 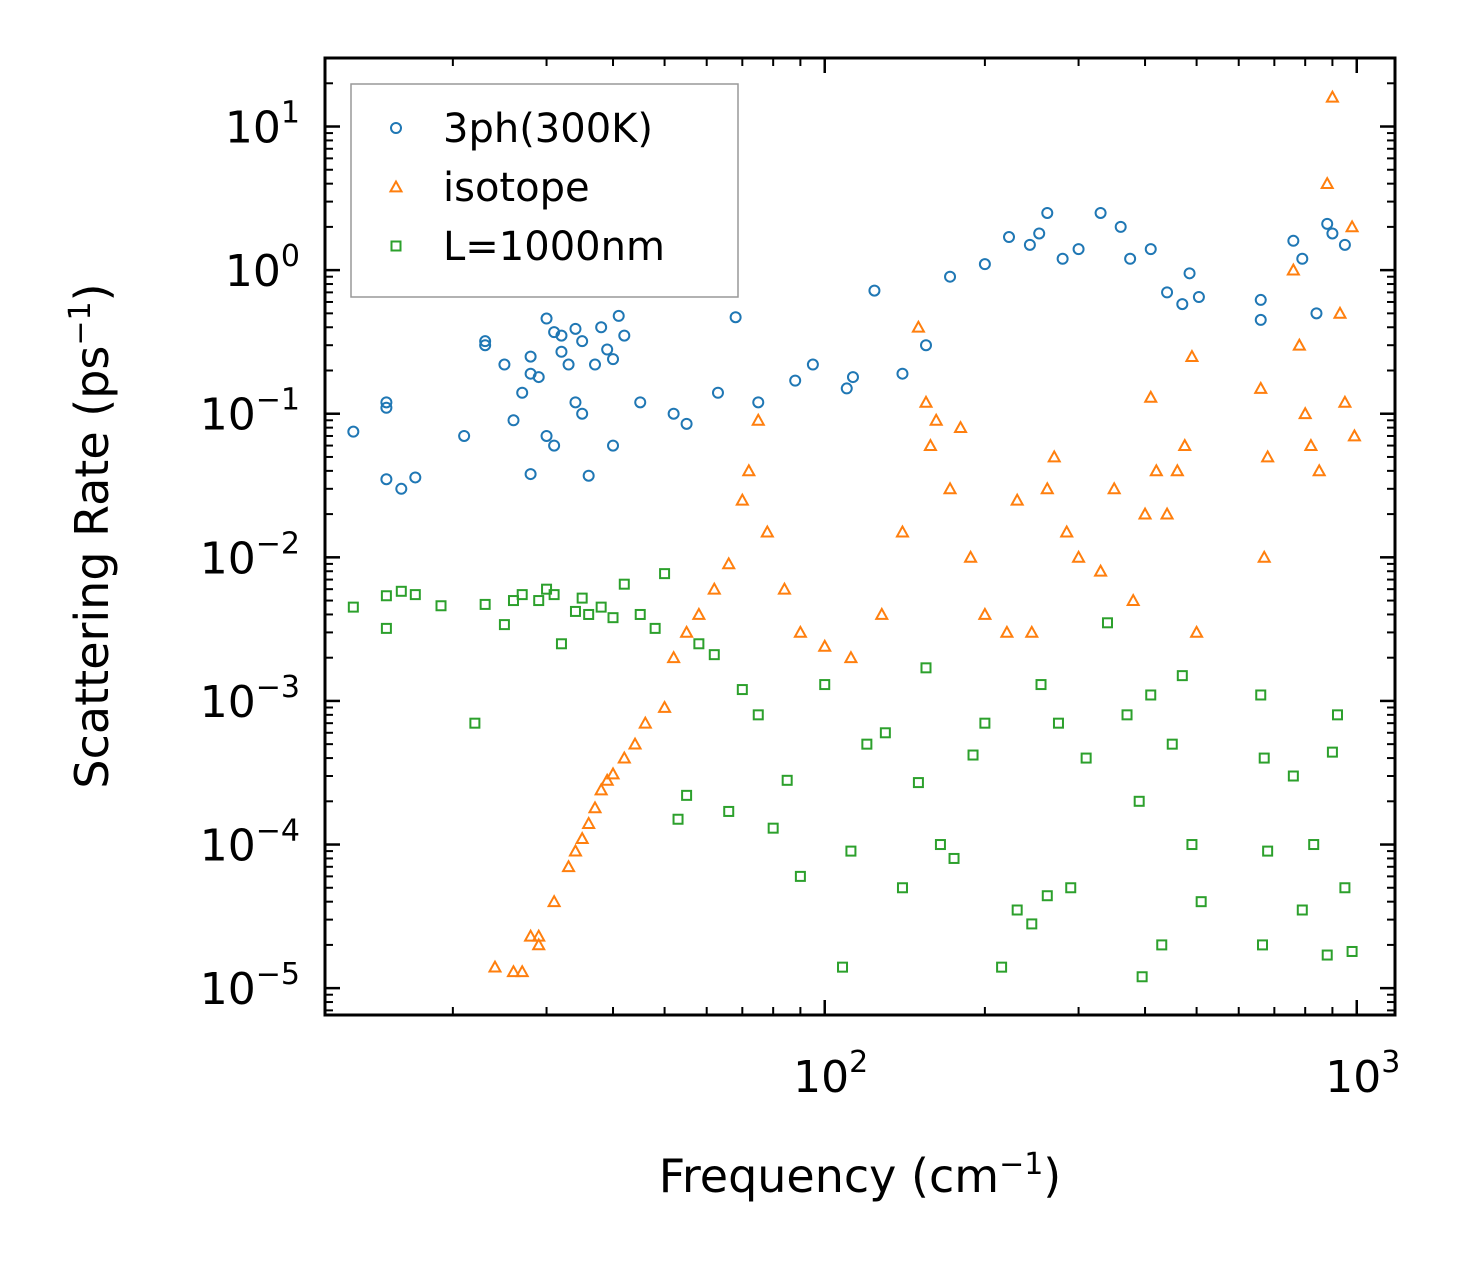 I want to click on legend-label: 3ph(300K), so click(x=548, y=129).